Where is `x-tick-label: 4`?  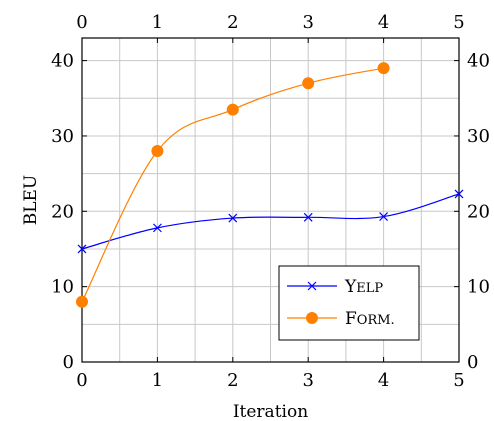 x-tick-label: 4 is located at coordinates (383, 380).